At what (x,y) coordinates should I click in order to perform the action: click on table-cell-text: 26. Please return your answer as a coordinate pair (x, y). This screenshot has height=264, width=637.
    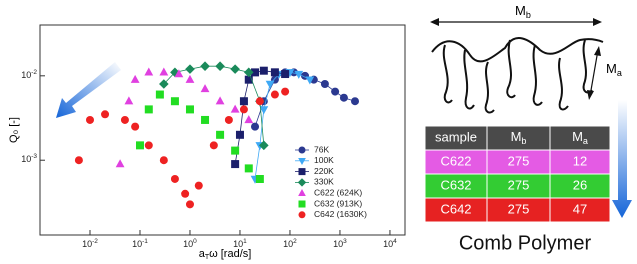
    Looking at the image, I should click on (580, 184).